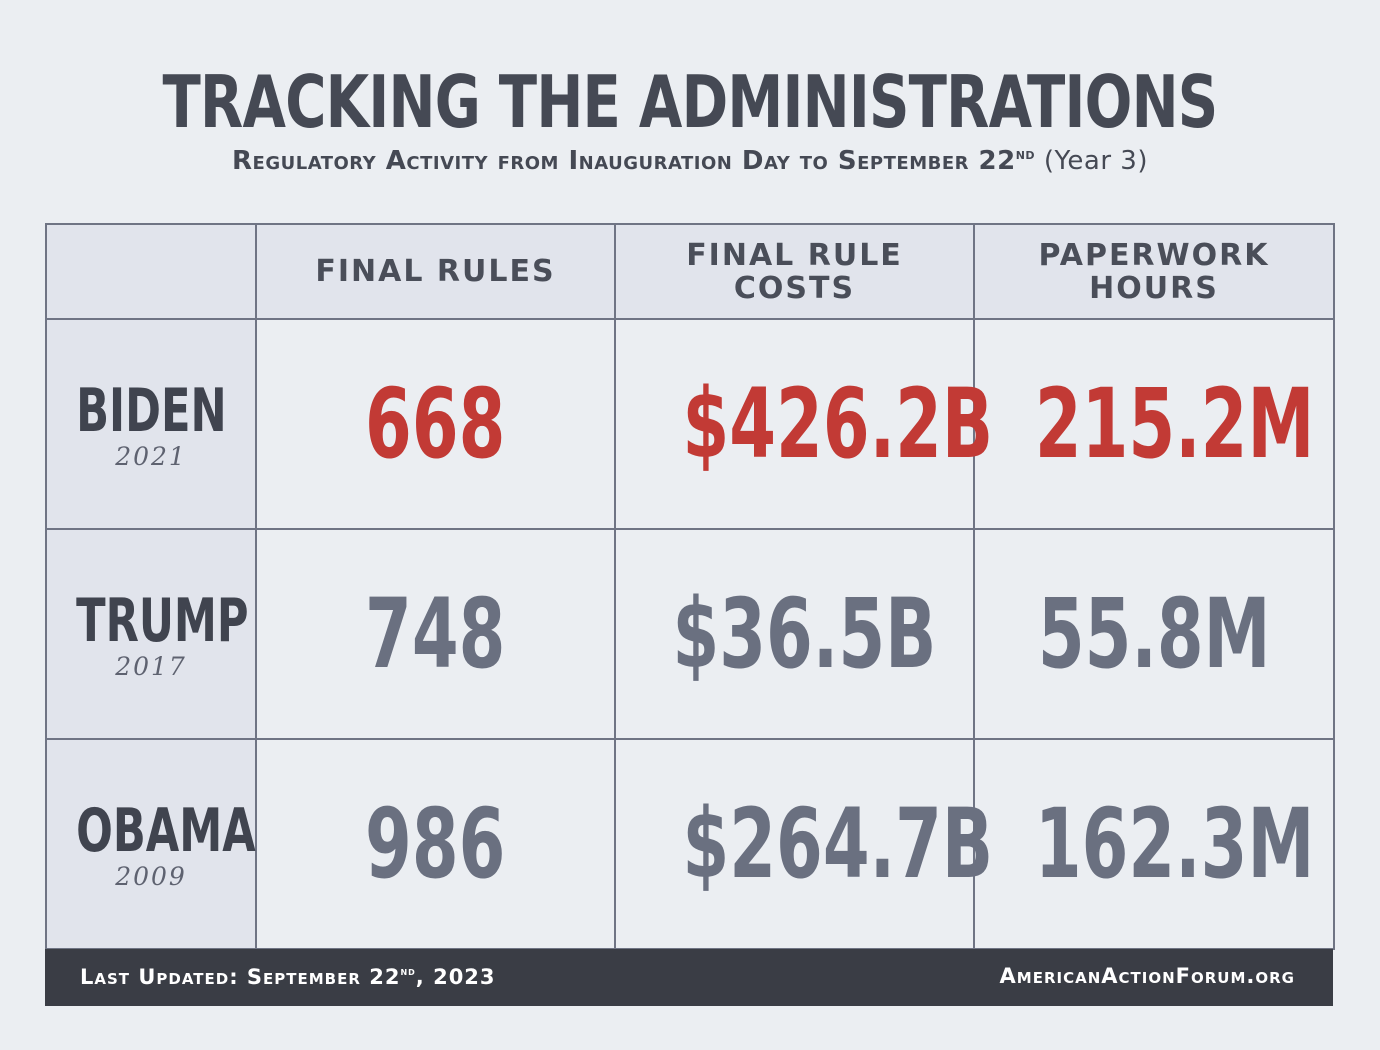 The height and width of the screenshot is (1050, 1380). Describe the element at coordinates (151, 271) in the screenshot. I see `header-corner` at that location.